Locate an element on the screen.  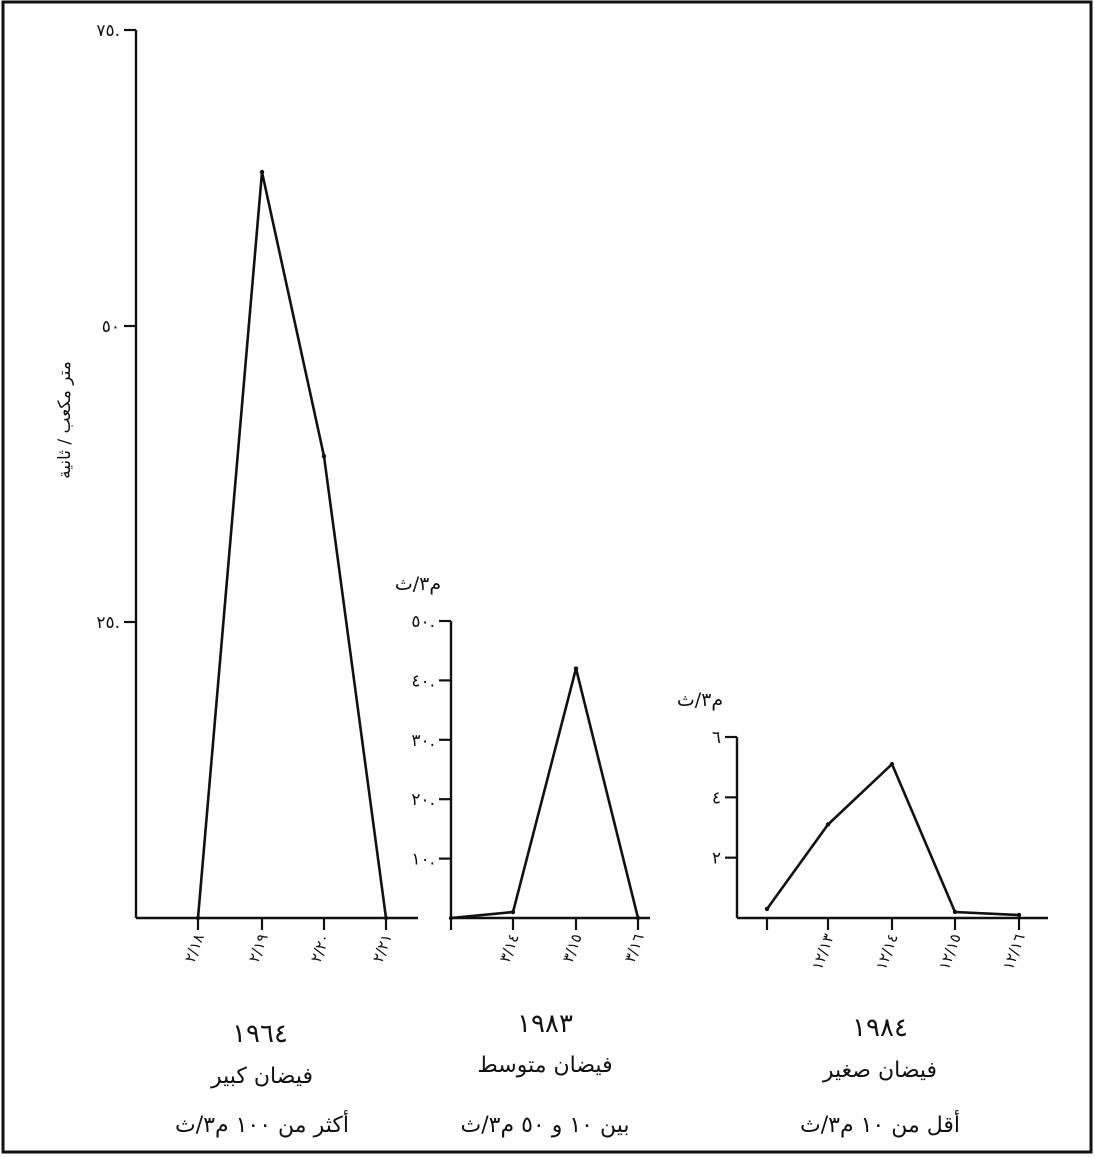
chart-subtitle: فيضان كبير is located at coordinates (261, 1076).